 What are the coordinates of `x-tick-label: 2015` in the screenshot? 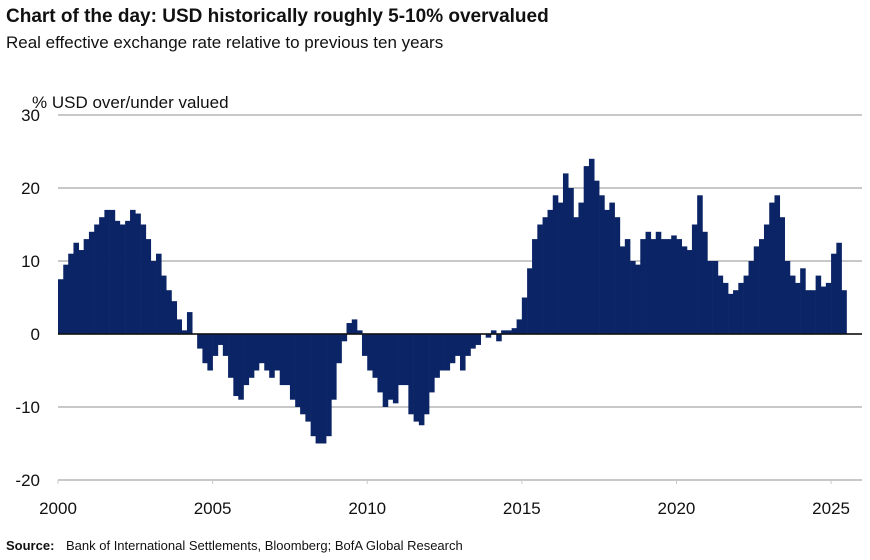 It's located at (522, 508).